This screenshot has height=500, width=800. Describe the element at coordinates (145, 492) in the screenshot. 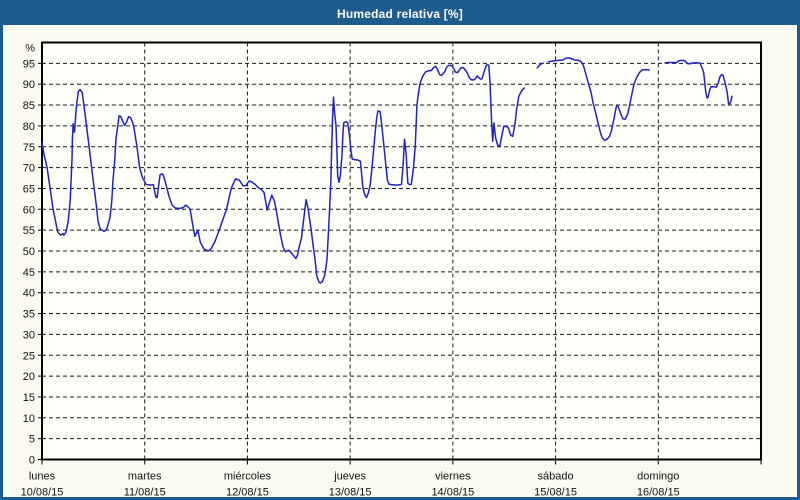

I see `day-date-label: 11/08/15` at that location.